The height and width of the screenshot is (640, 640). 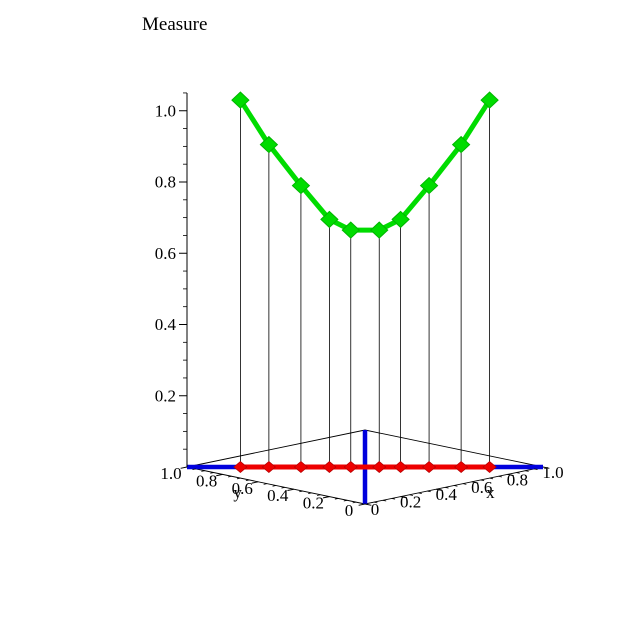 What do you see at coordinates (517, 479) in the screenshot?
I see `x-axis-tick-label: 0.8` at bounding box center [517, 479].